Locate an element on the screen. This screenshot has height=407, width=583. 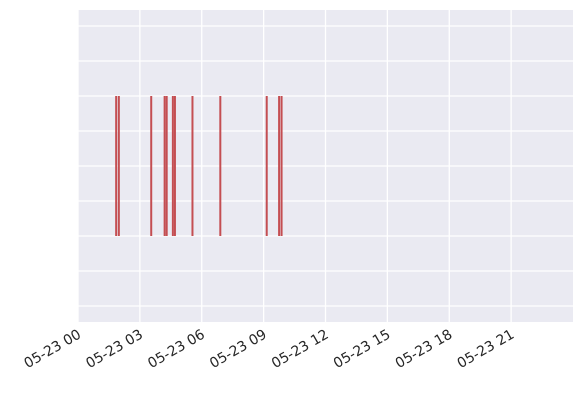
x-tick-label: 05-23 03 is located at coordinates (114, 349).